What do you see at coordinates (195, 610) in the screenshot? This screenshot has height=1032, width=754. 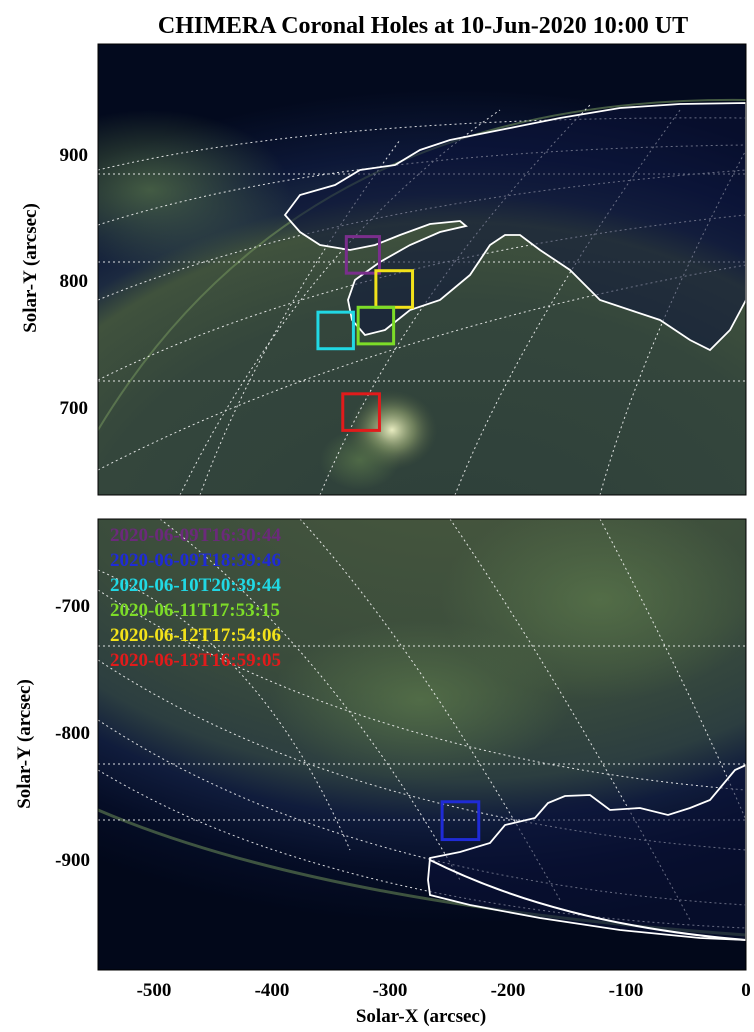 I see `legend-item-4: 2020-06-11T17:53:15` at bounding box center [195, 610].